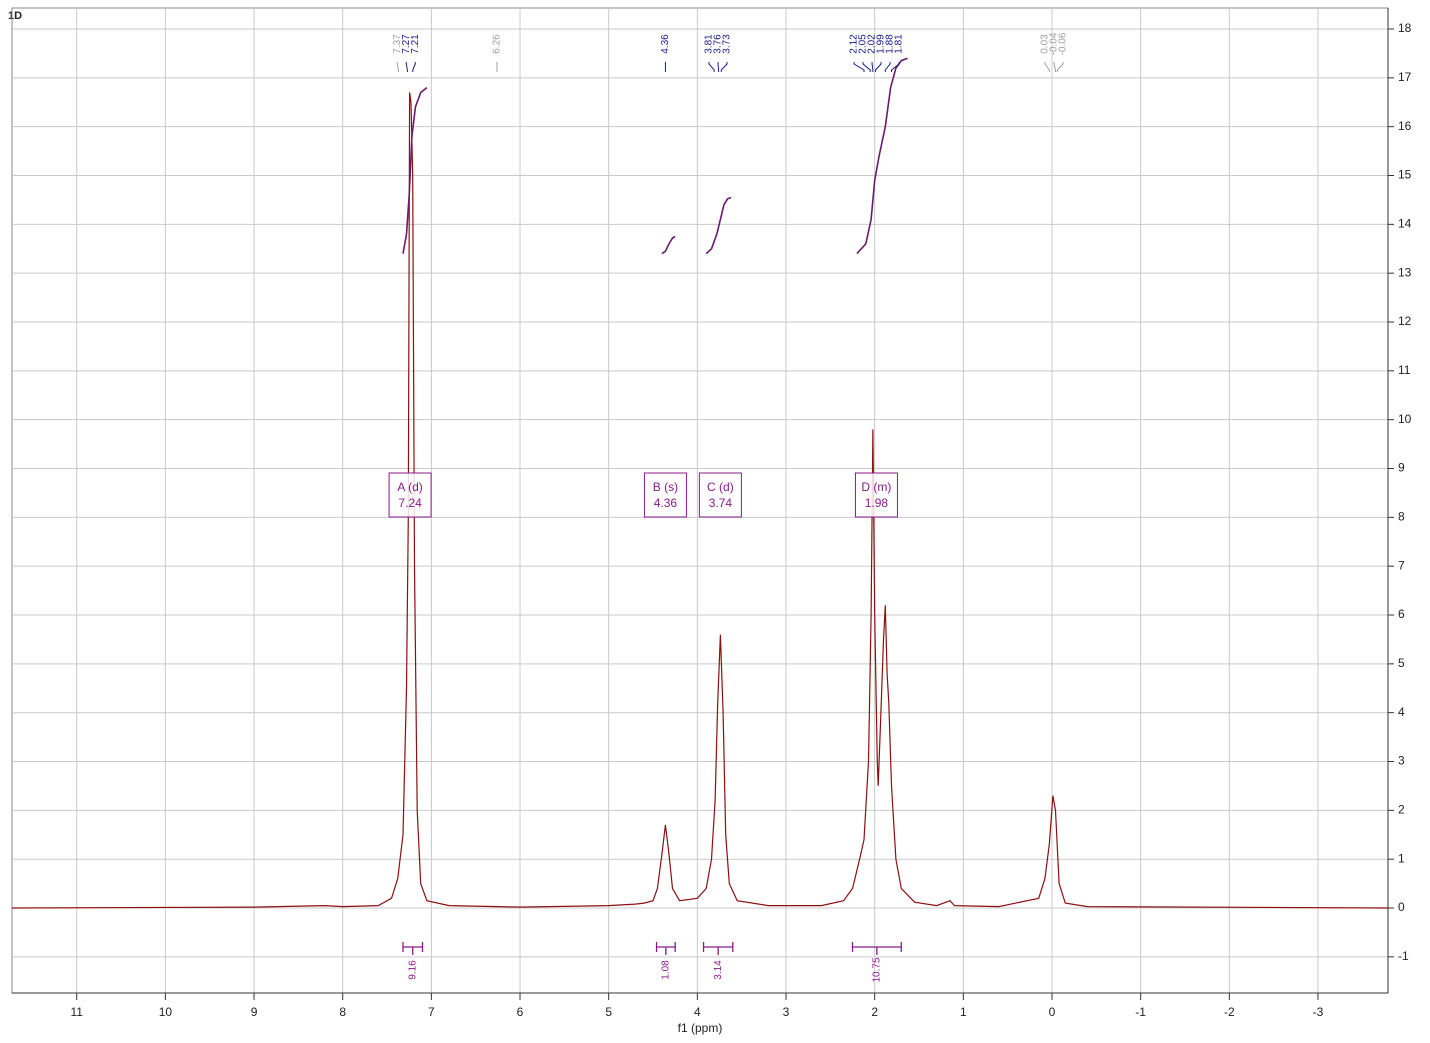 The width and height of the screenshot is (1430, 1043). I want to click on y-tick-label: 10, so click(1405, 419).